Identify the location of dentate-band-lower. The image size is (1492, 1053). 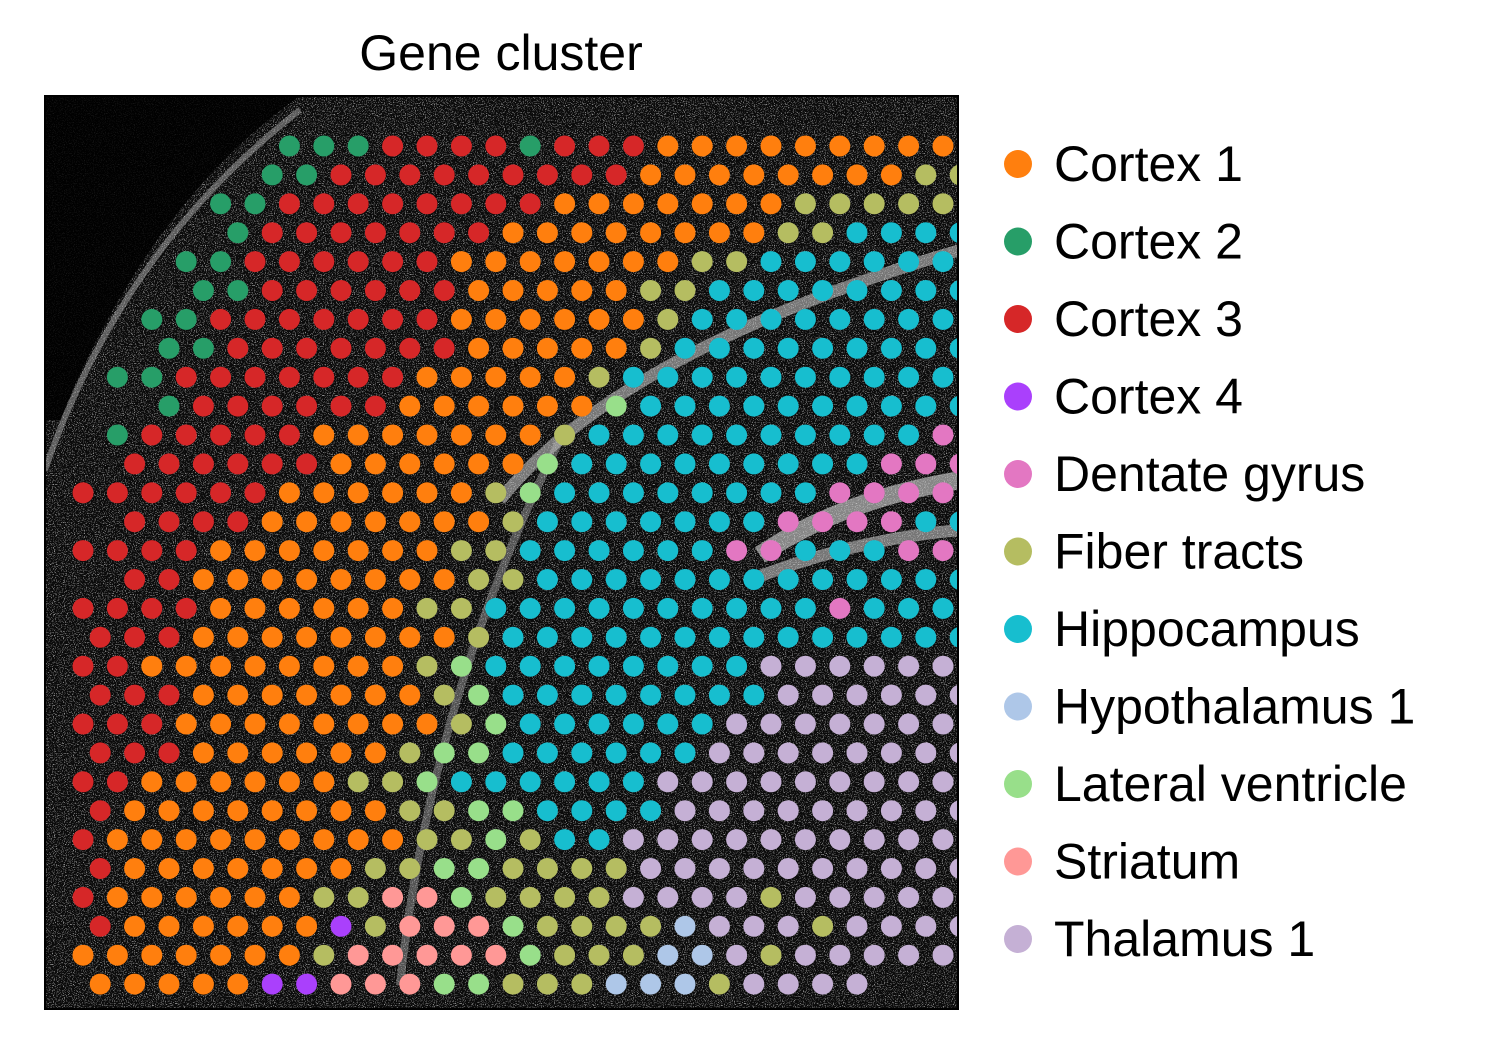
(852, 555).